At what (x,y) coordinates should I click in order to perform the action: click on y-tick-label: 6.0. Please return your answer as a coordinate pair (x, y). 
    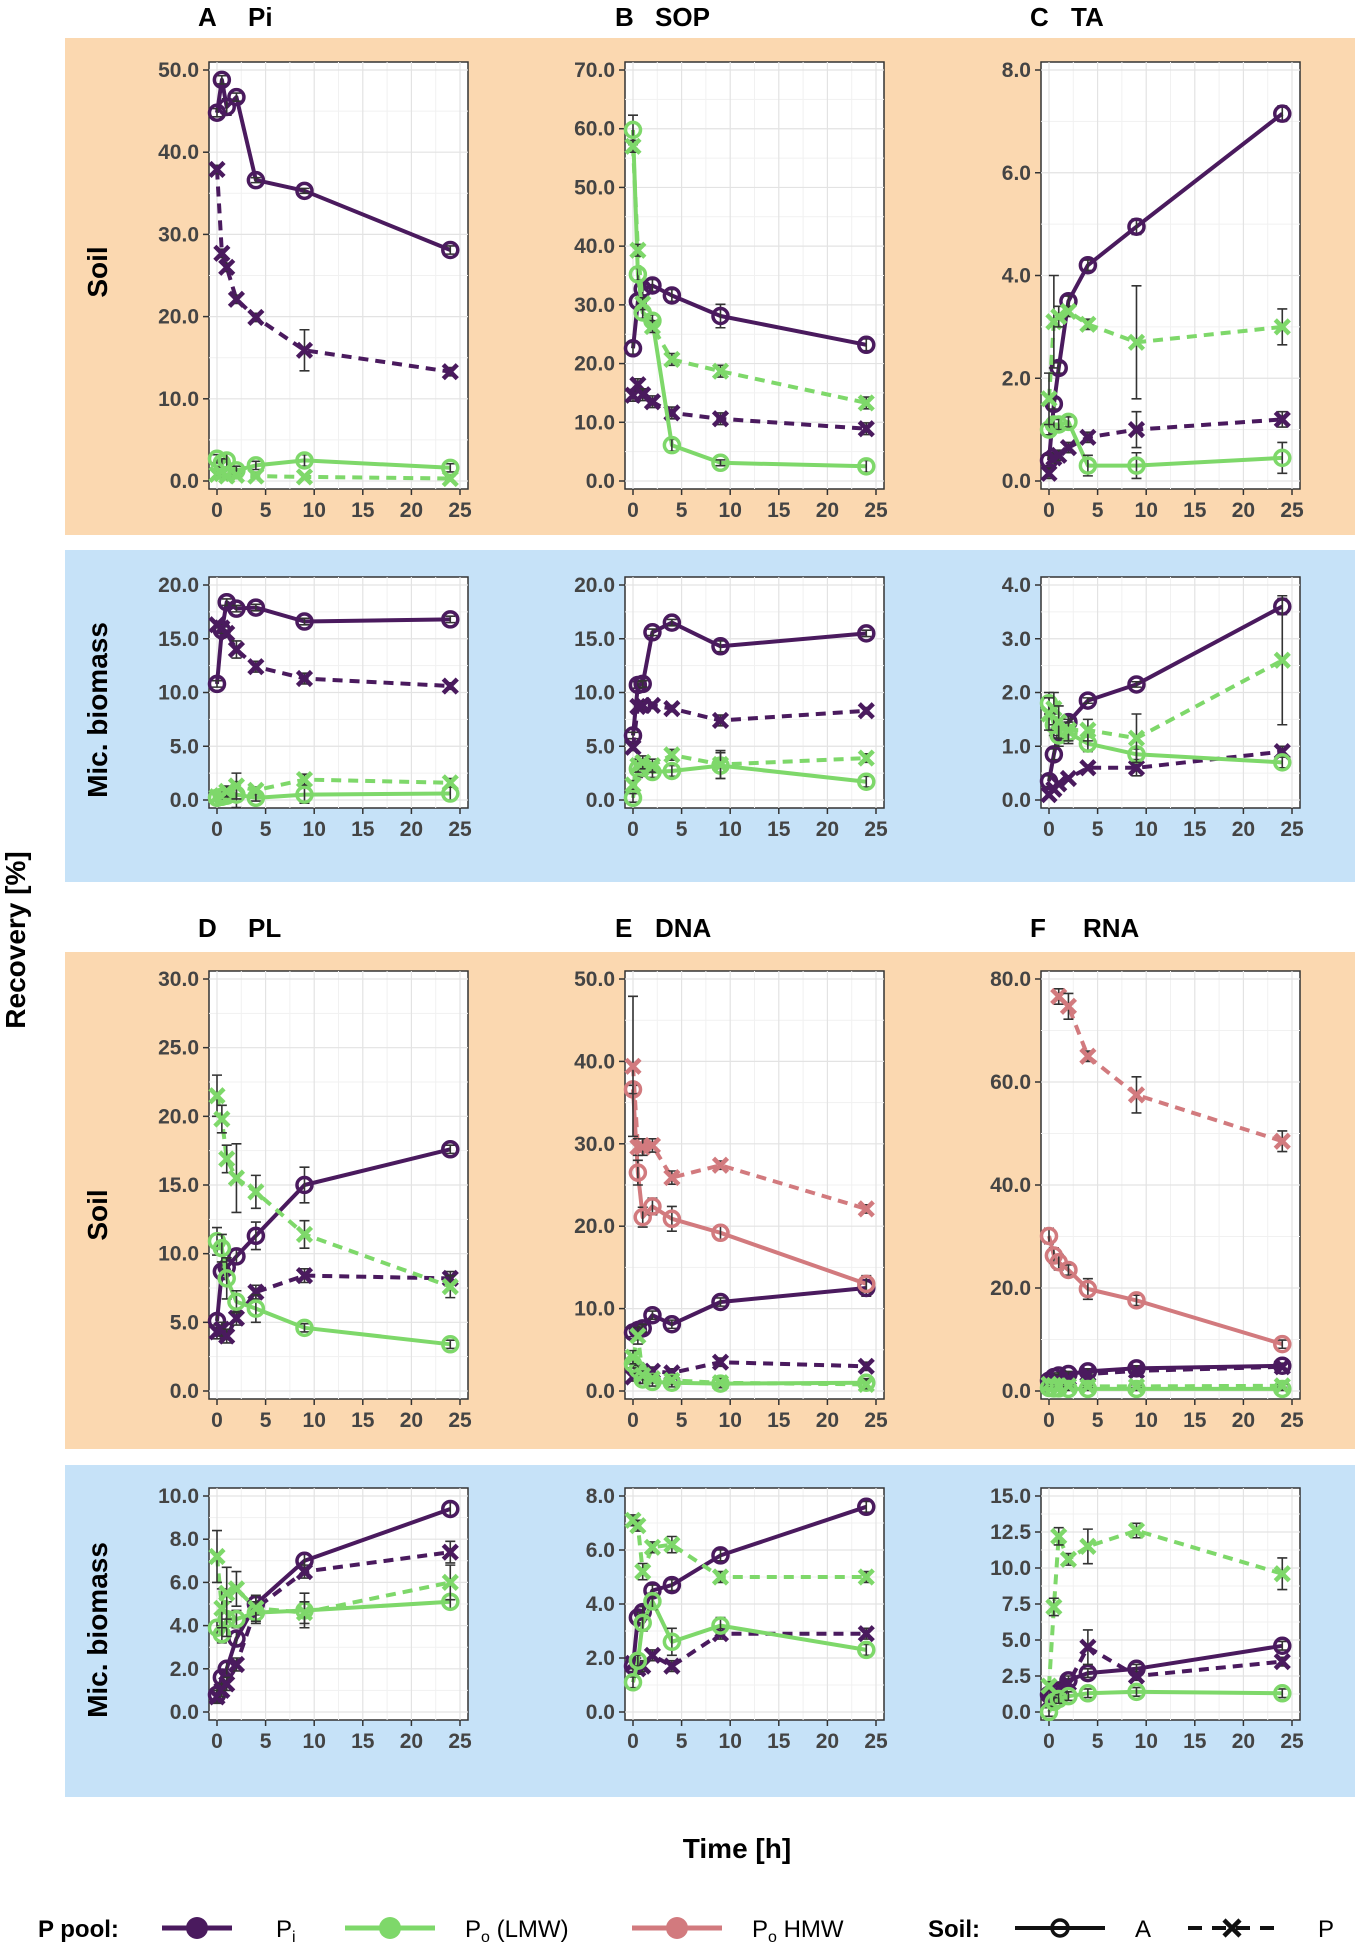
    Looking at the image, I should click on (1016, 173).